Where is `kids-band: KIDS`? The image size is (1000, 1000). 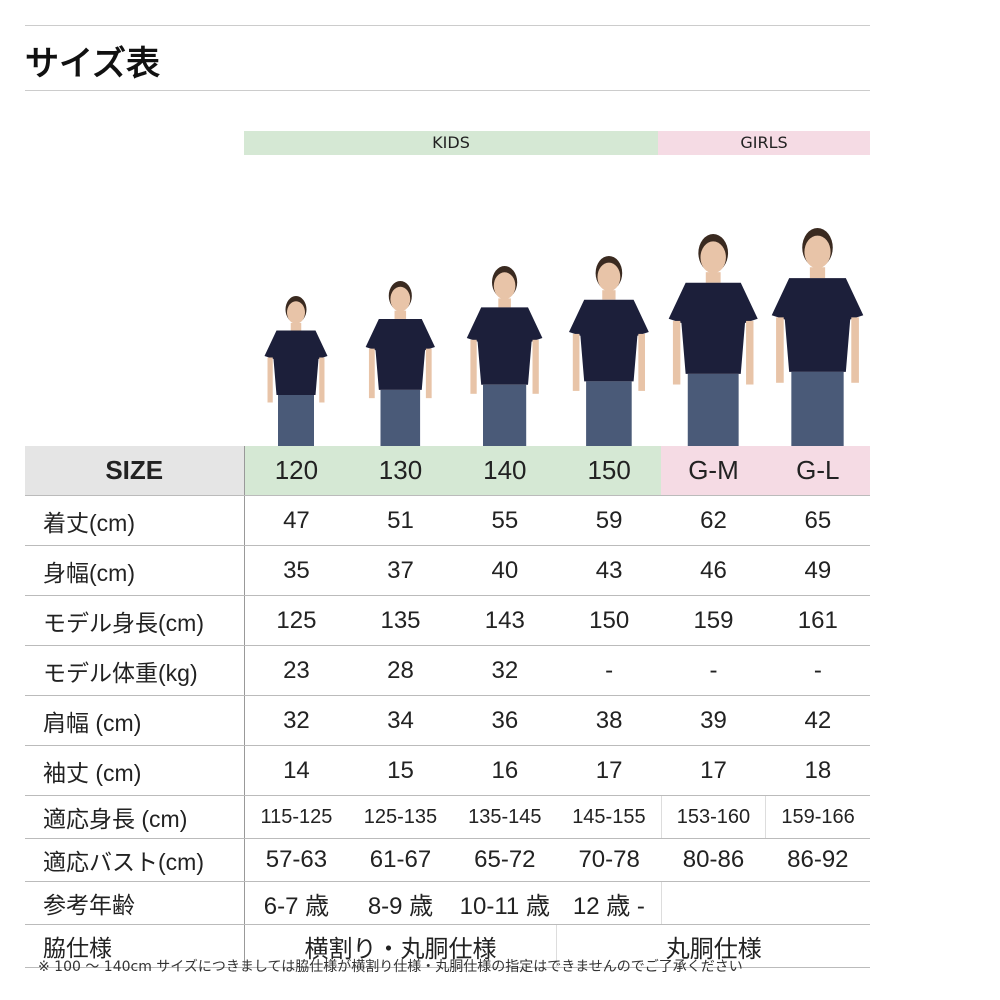 kids-band: KIDS is located at coordinates (451, 143).